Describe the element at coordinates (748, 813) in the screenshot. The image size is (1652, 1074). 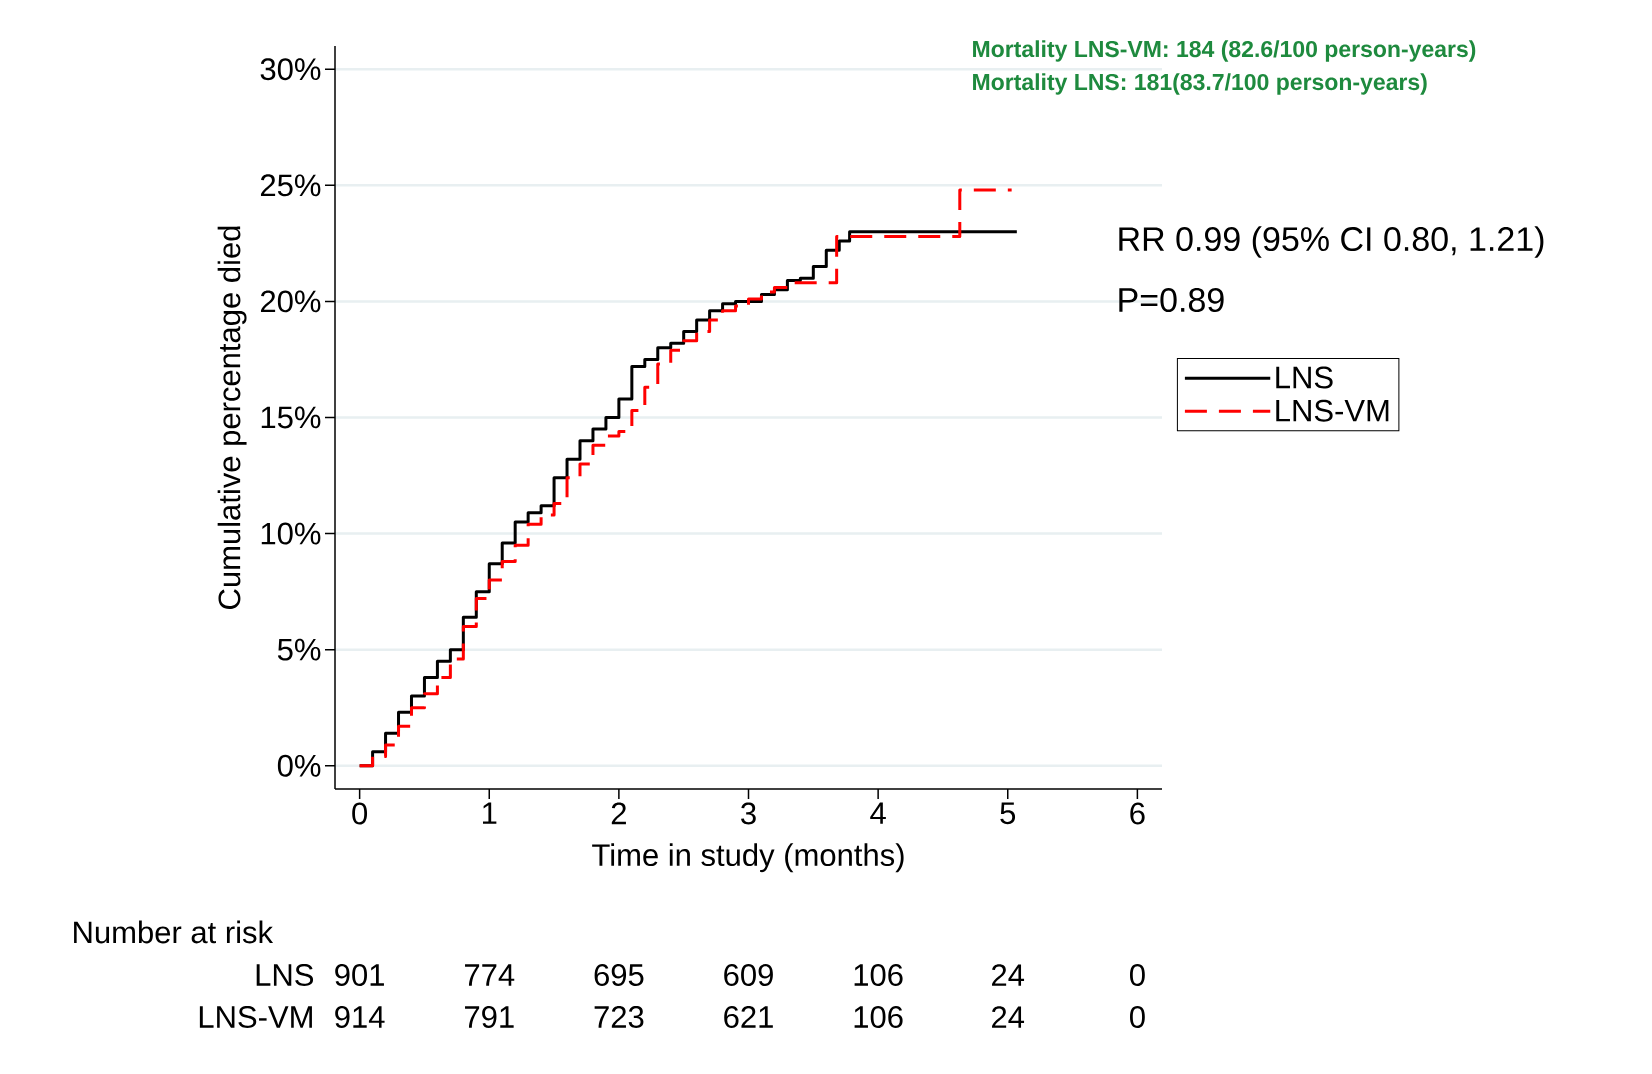
I see `x-tick-label: 3` at that location.